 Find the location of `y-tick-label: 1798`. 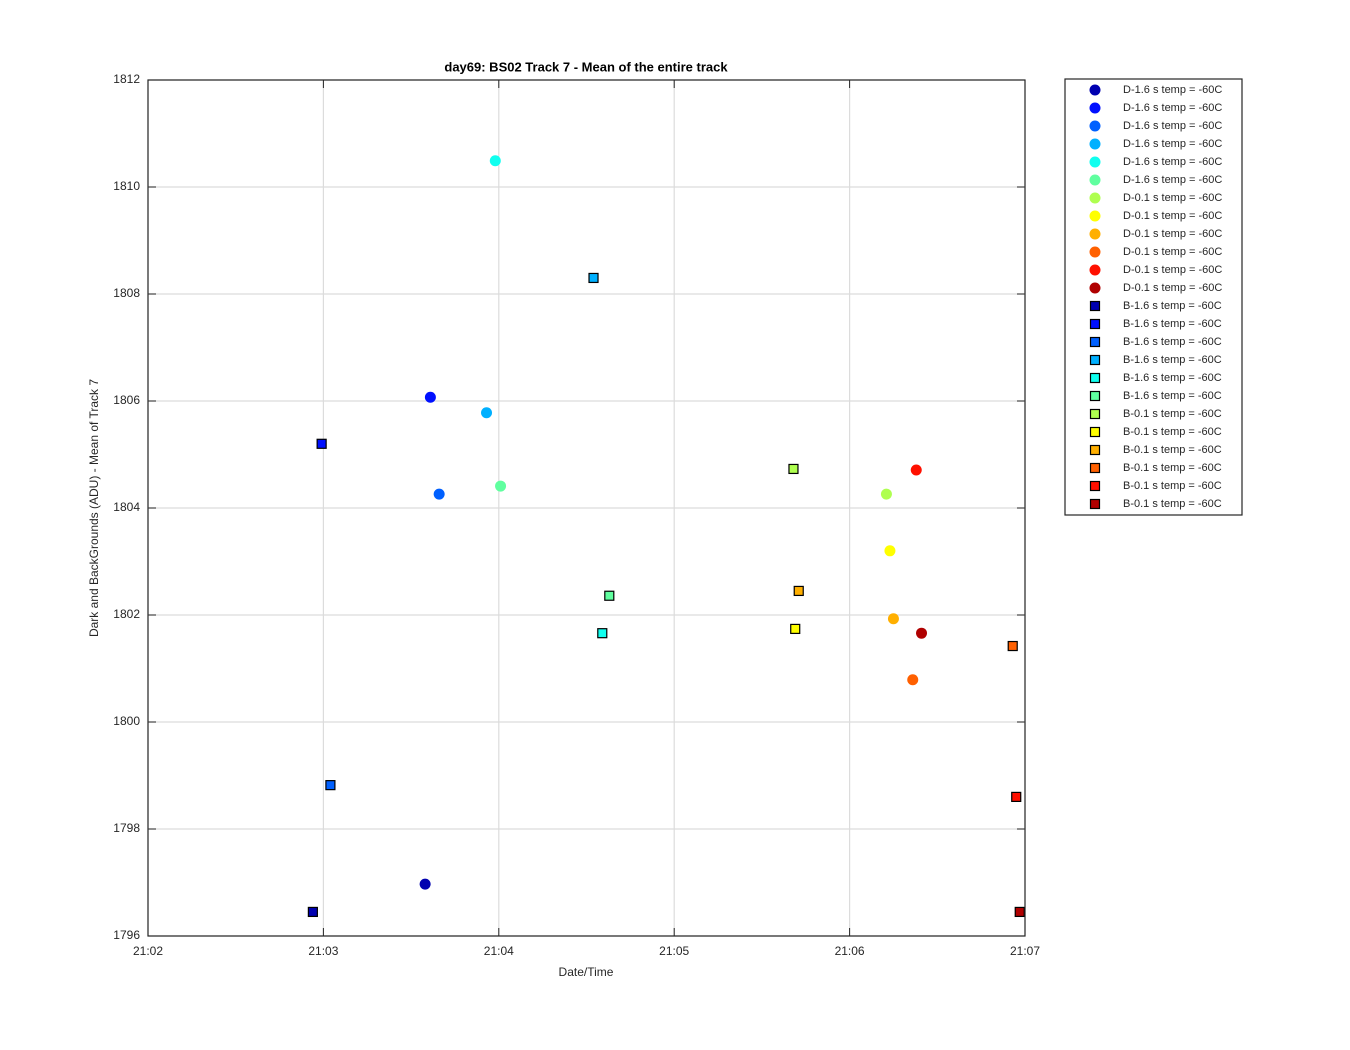

y-tick-label: 1798 is located at coordinates (126, 828).